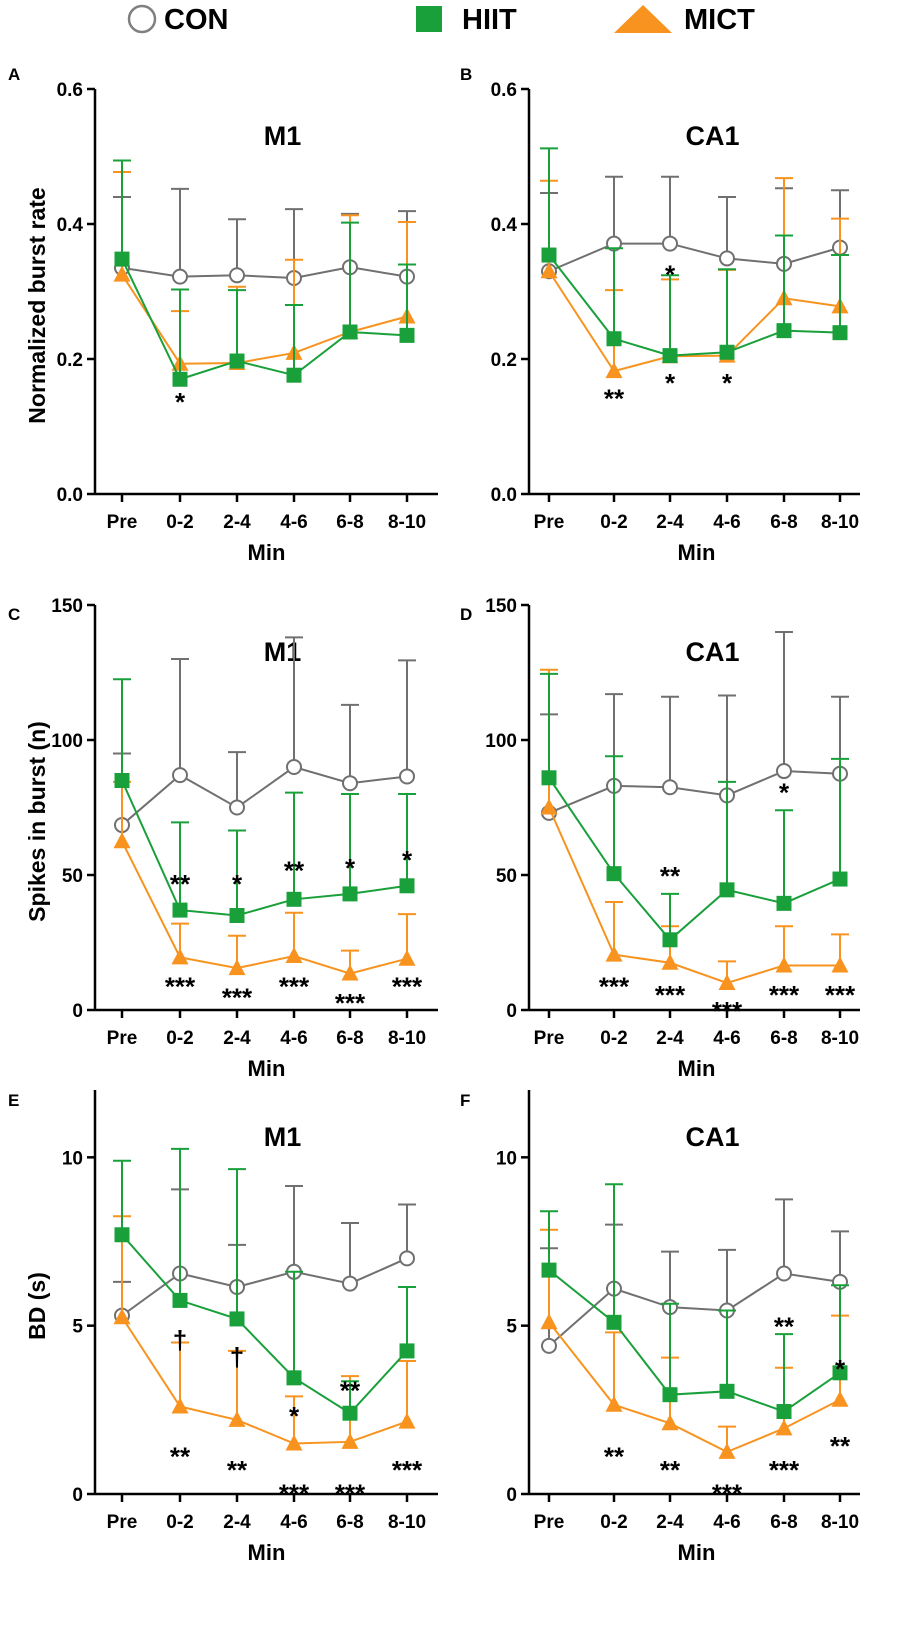  Describe the element at coordinates (293, 522) in the screenshot. I see `x-tick-label-a: 4-6` at that location.